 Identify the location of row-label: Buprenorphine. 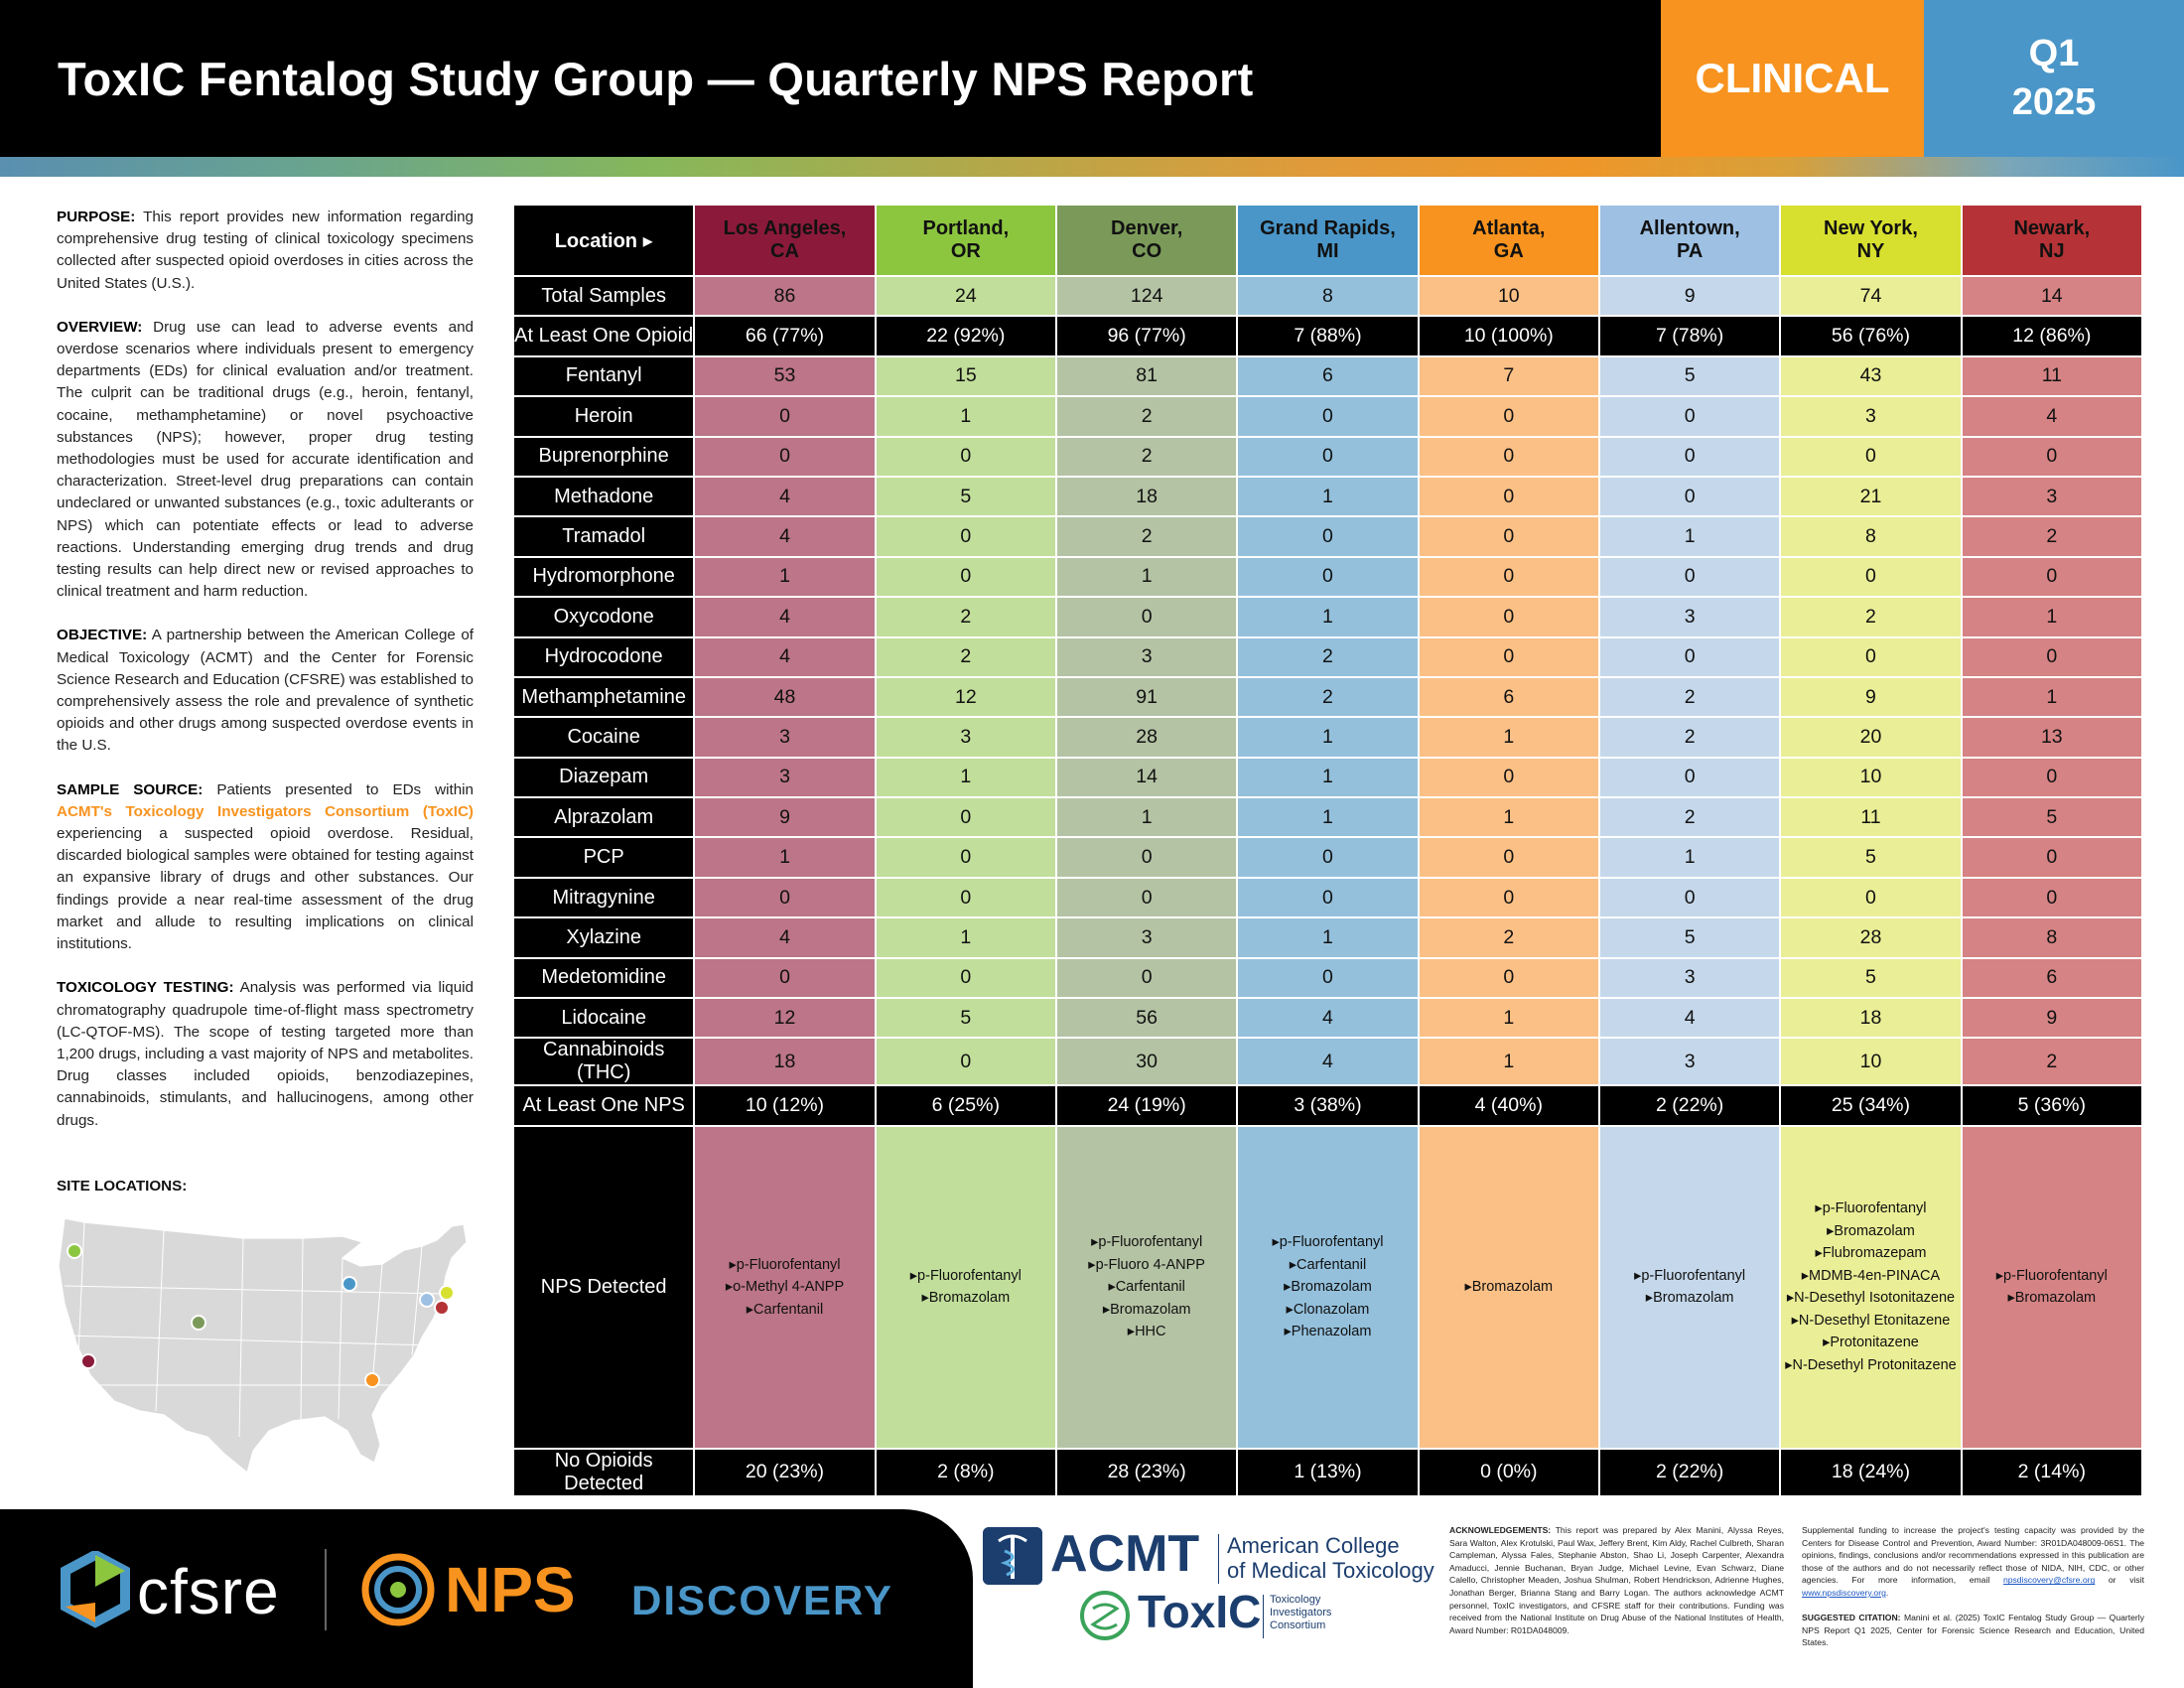
(604, 456).